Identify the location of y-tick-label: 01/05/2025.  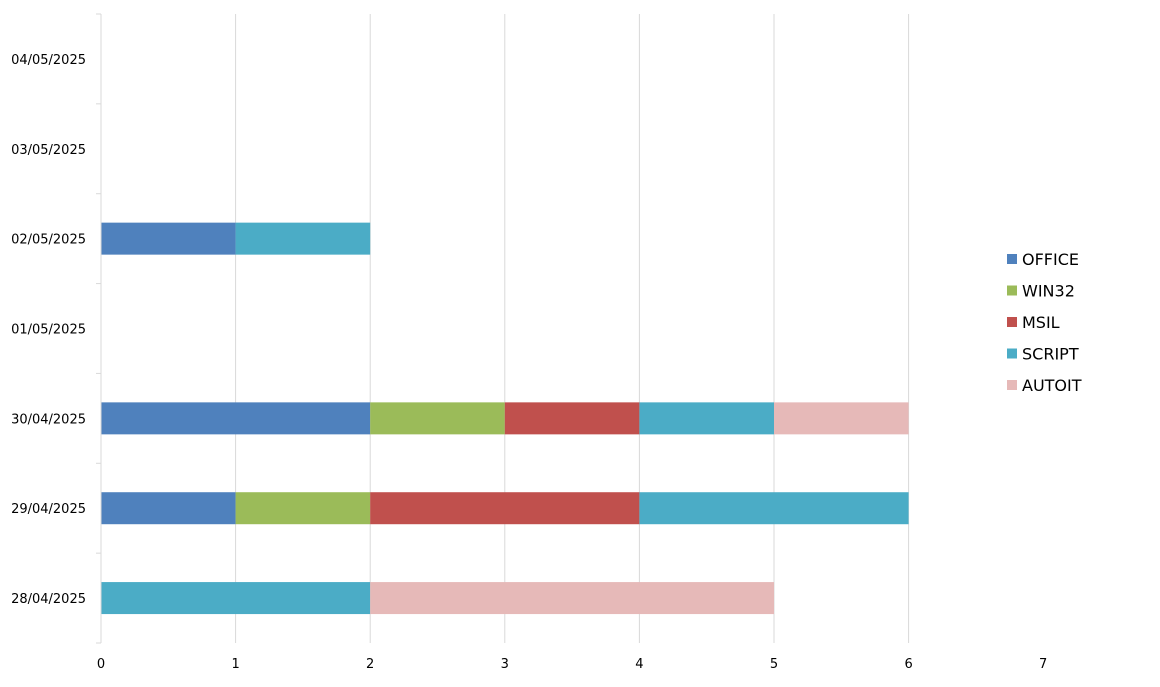
(48, 330).